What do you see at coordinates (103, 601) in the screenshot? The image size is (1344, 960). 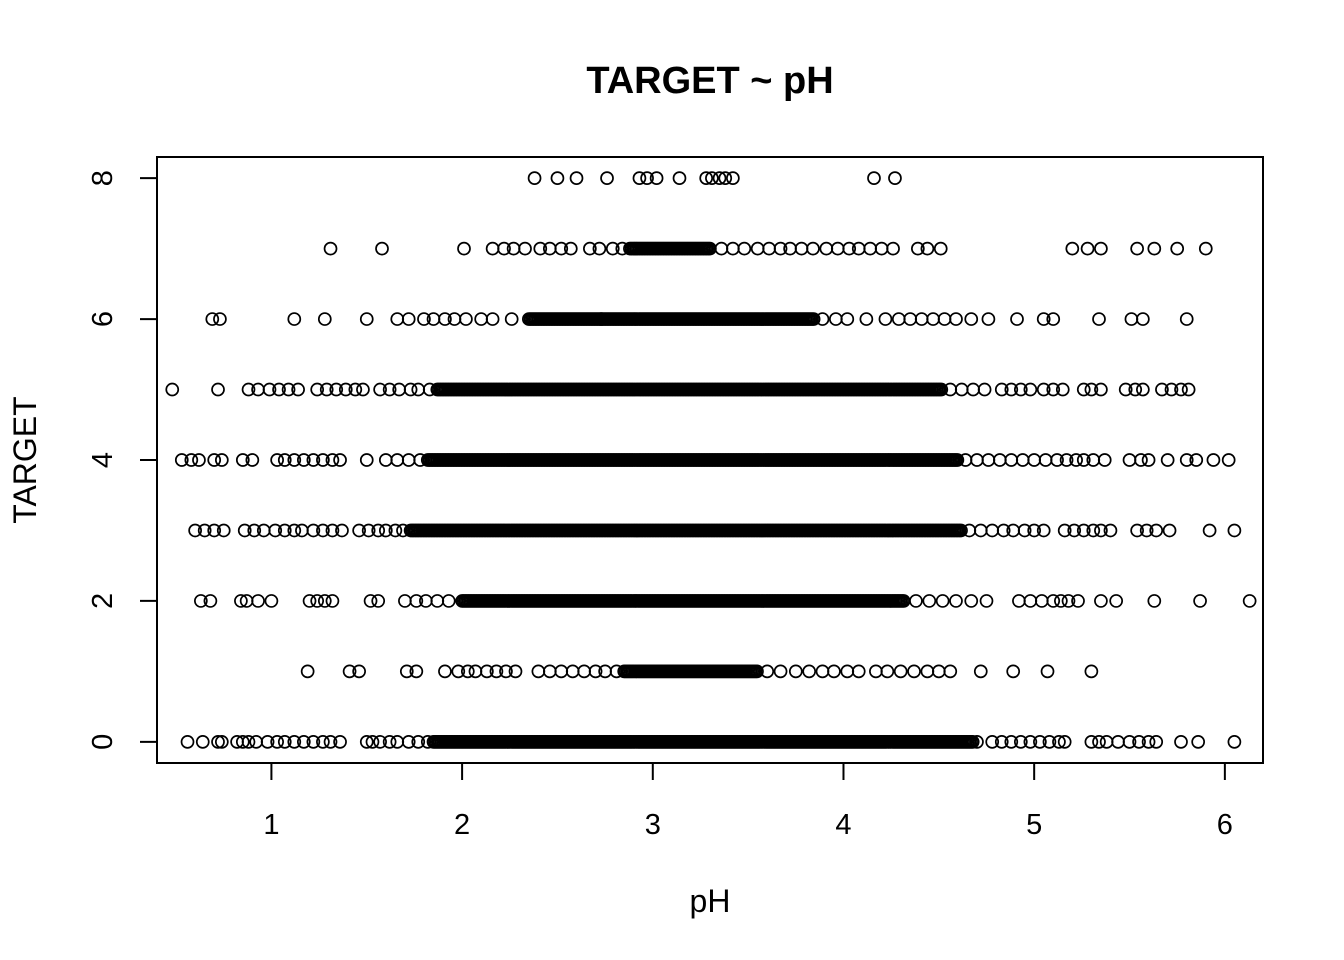 I see `y-tick-label: 2` at bounding box center [103, 601].